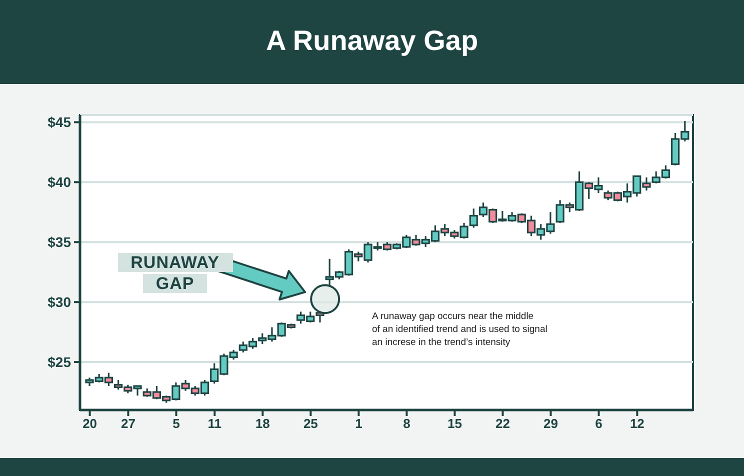 This screenshot has width=744, height=476. I want to click on x-tick-label: 11, so click(215, 424).